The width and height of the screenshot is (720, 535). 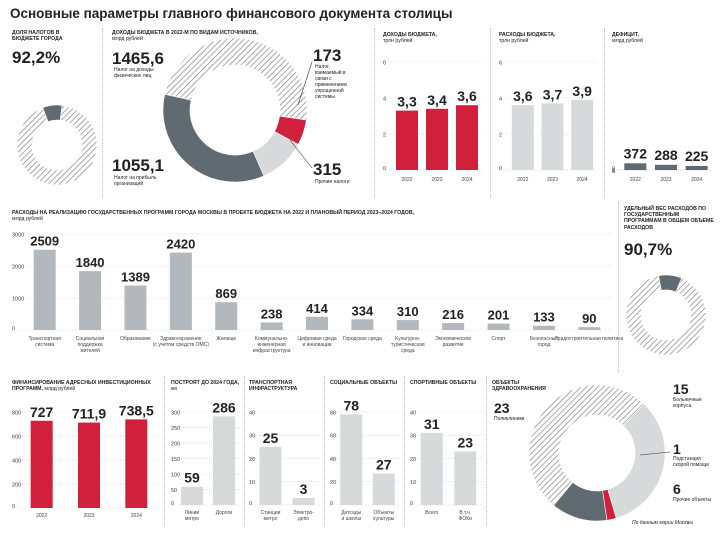 I want to click on social-bar, so click(x=383, y=489).